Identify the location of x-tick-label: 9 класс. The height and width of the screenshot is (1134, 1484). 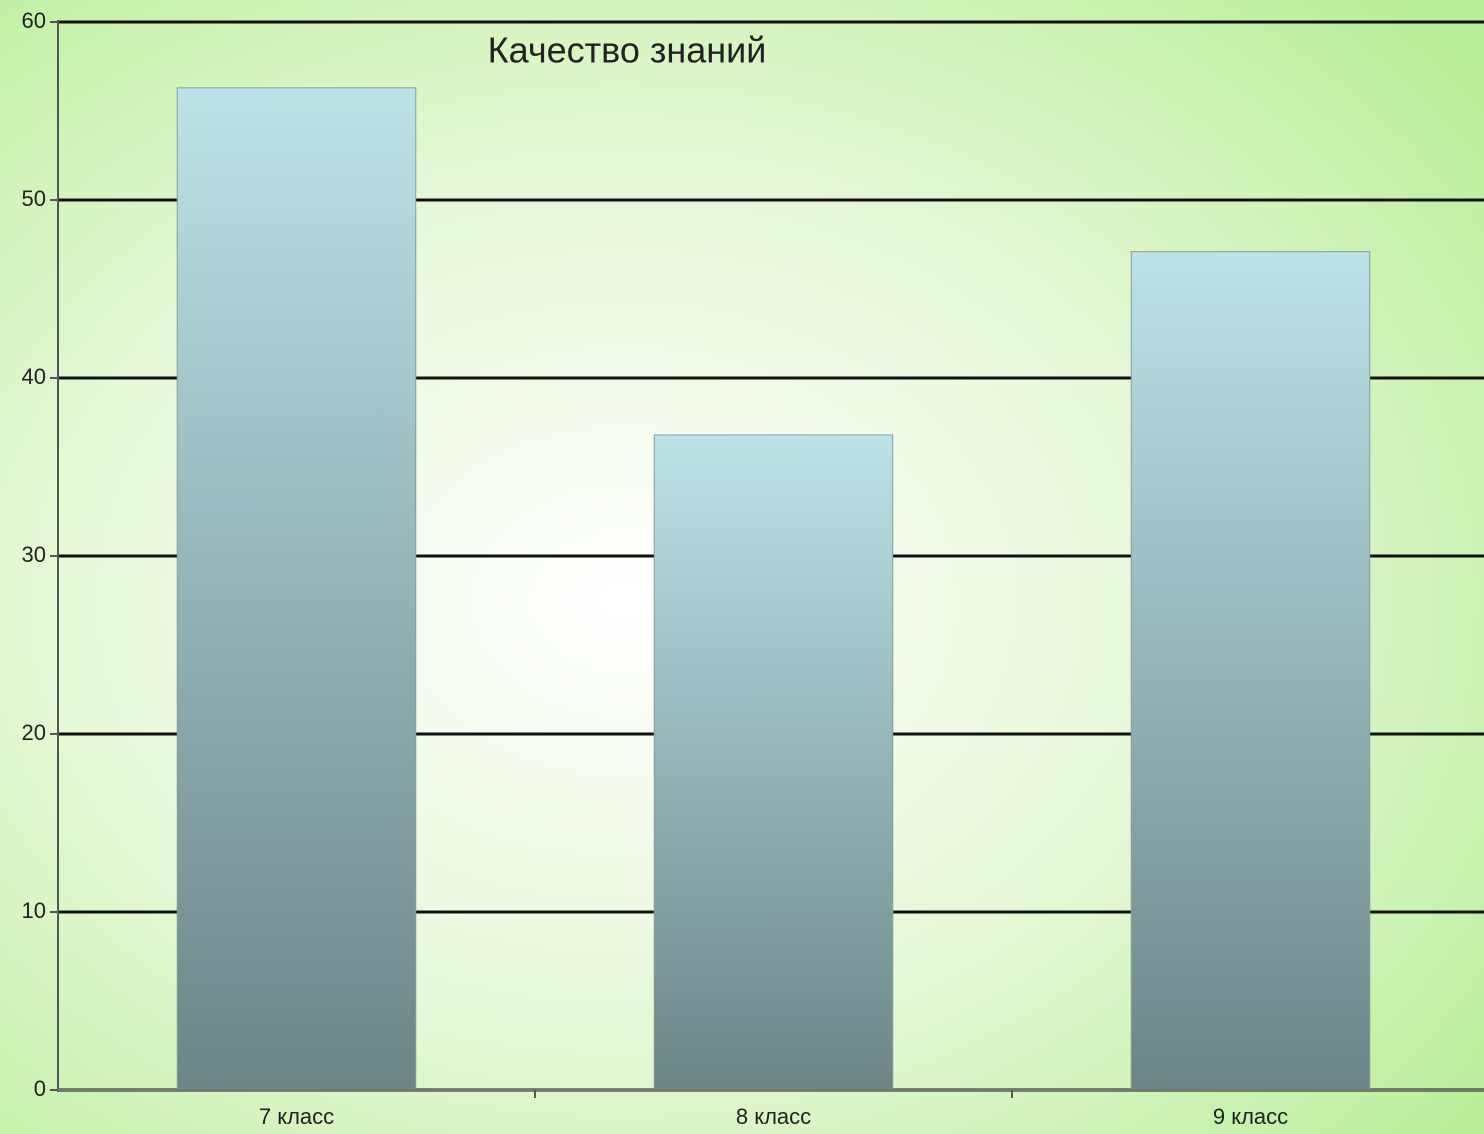
(1250, 1116).